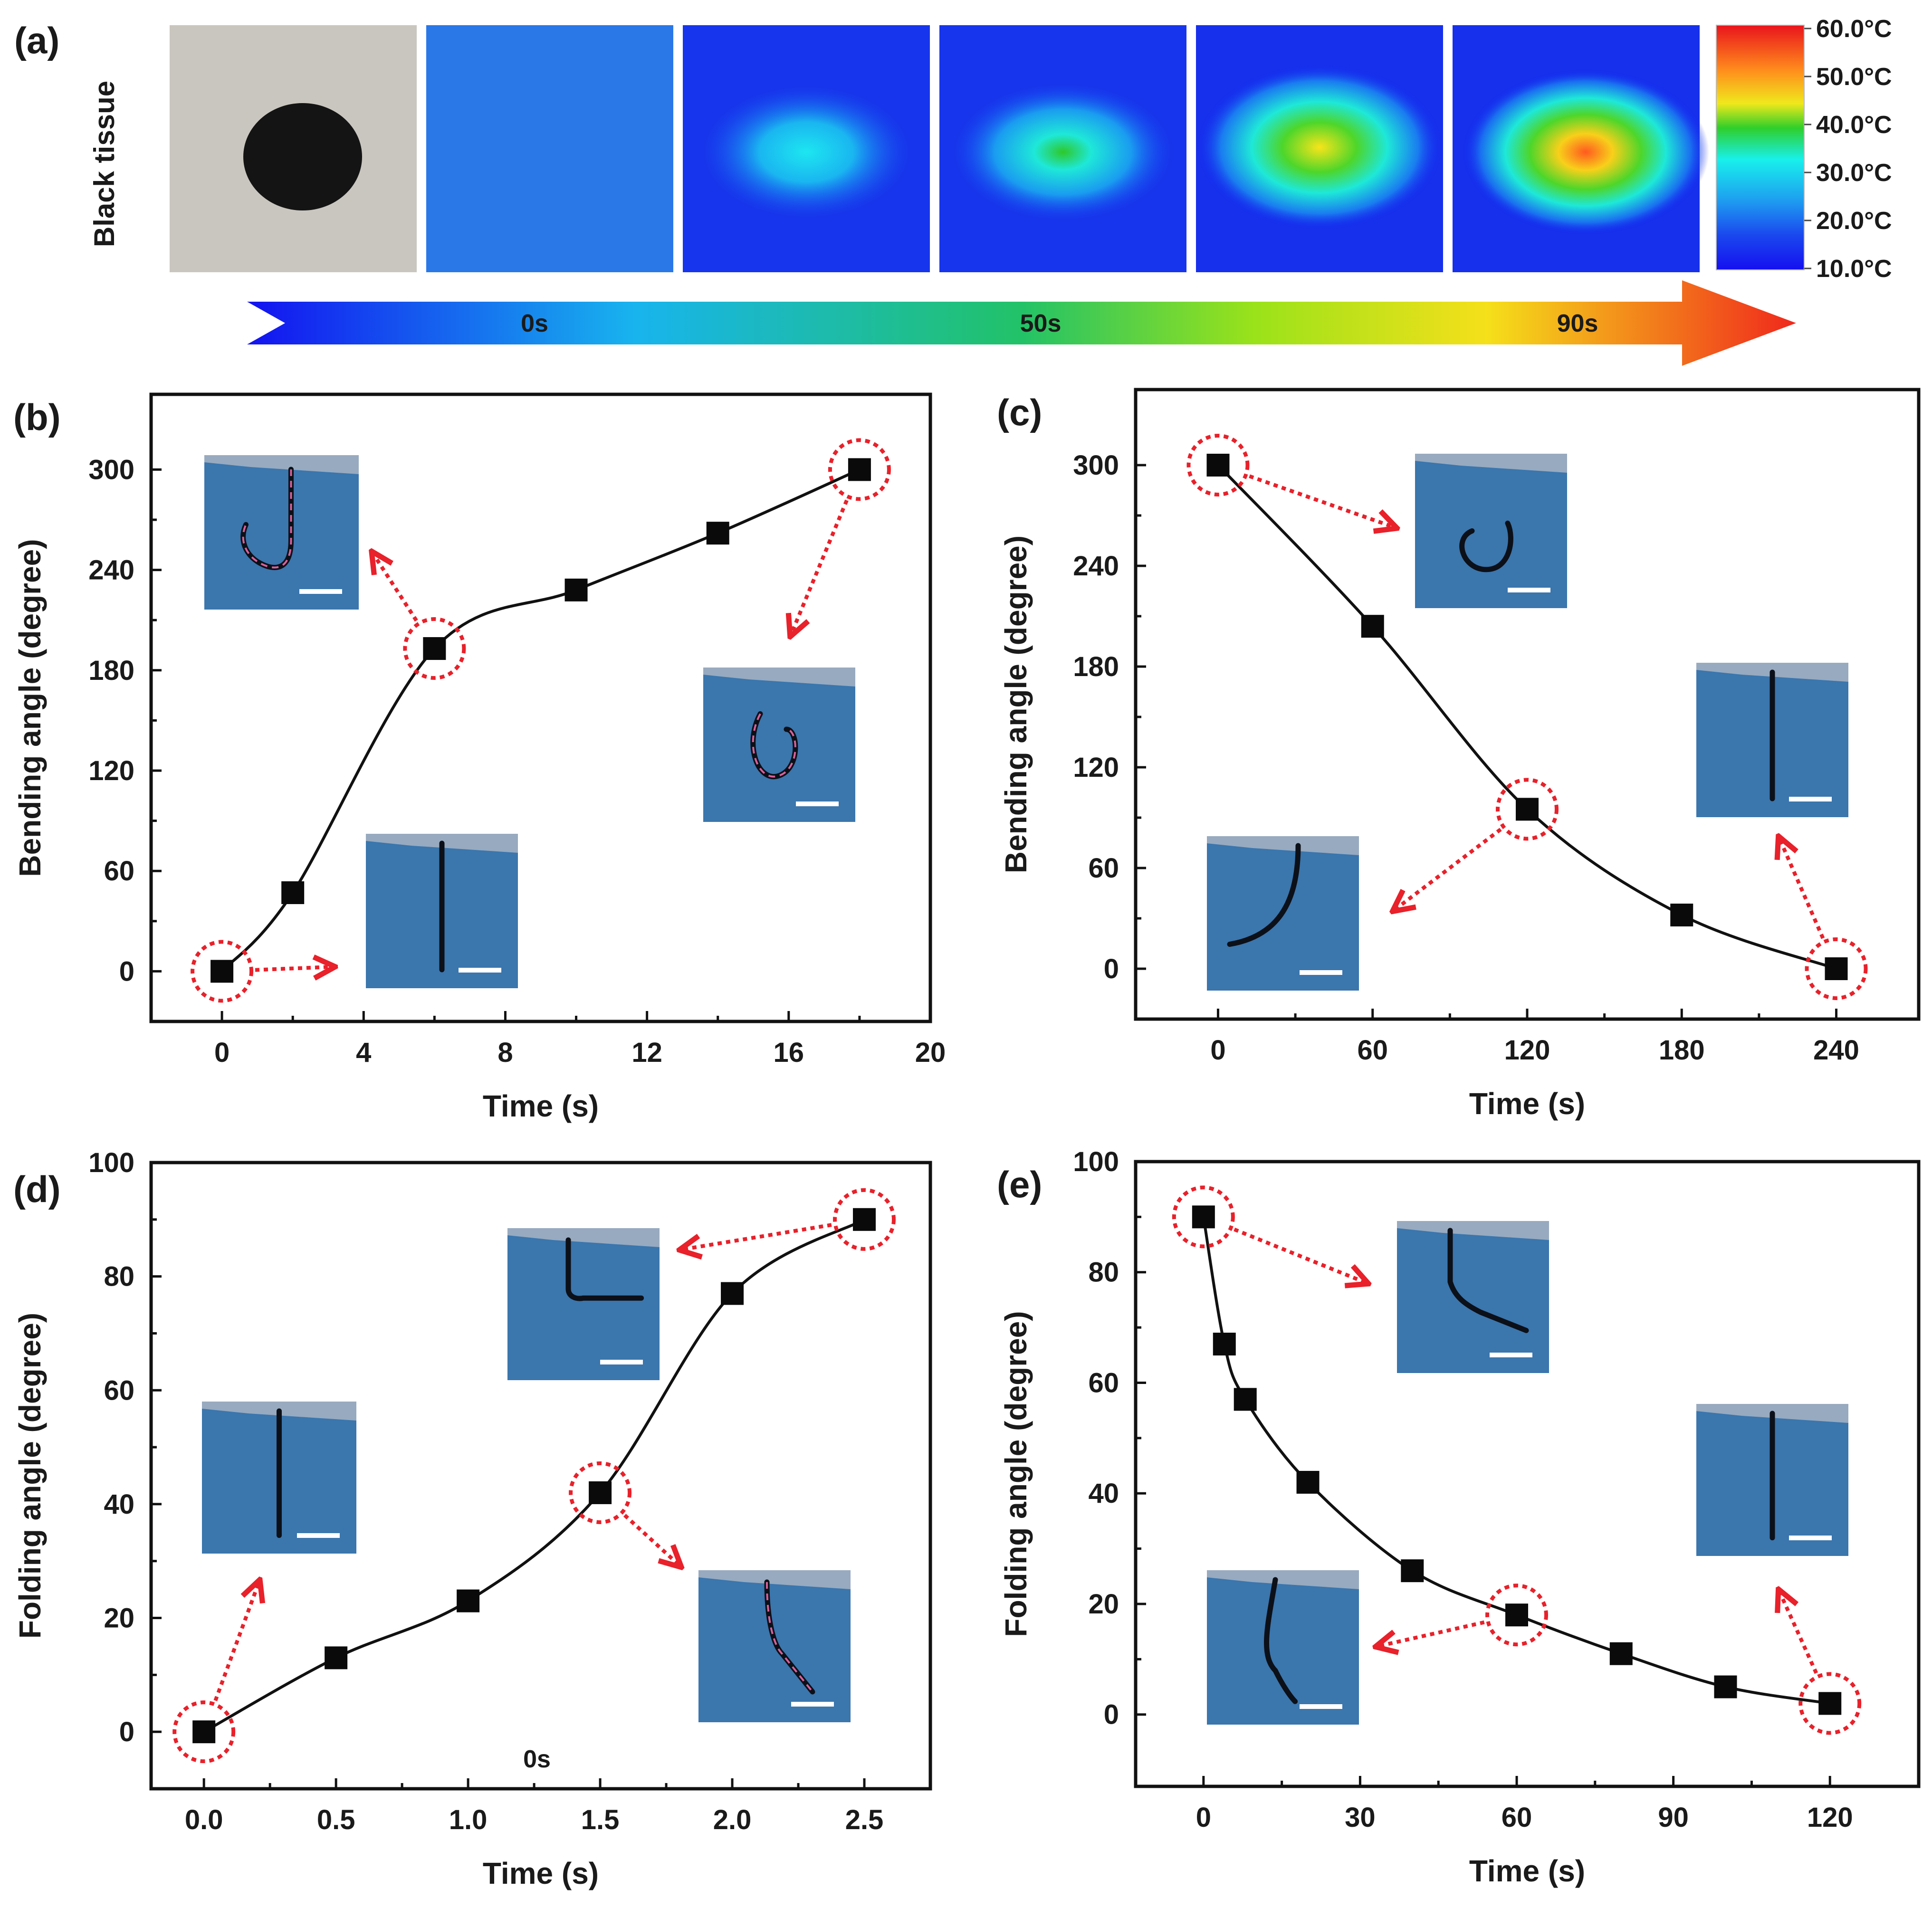  What do you see at coordinates (864, 1819) in the screenshot?
I see `x-tick-label: 2.5` at bounding box center [864, 1819].